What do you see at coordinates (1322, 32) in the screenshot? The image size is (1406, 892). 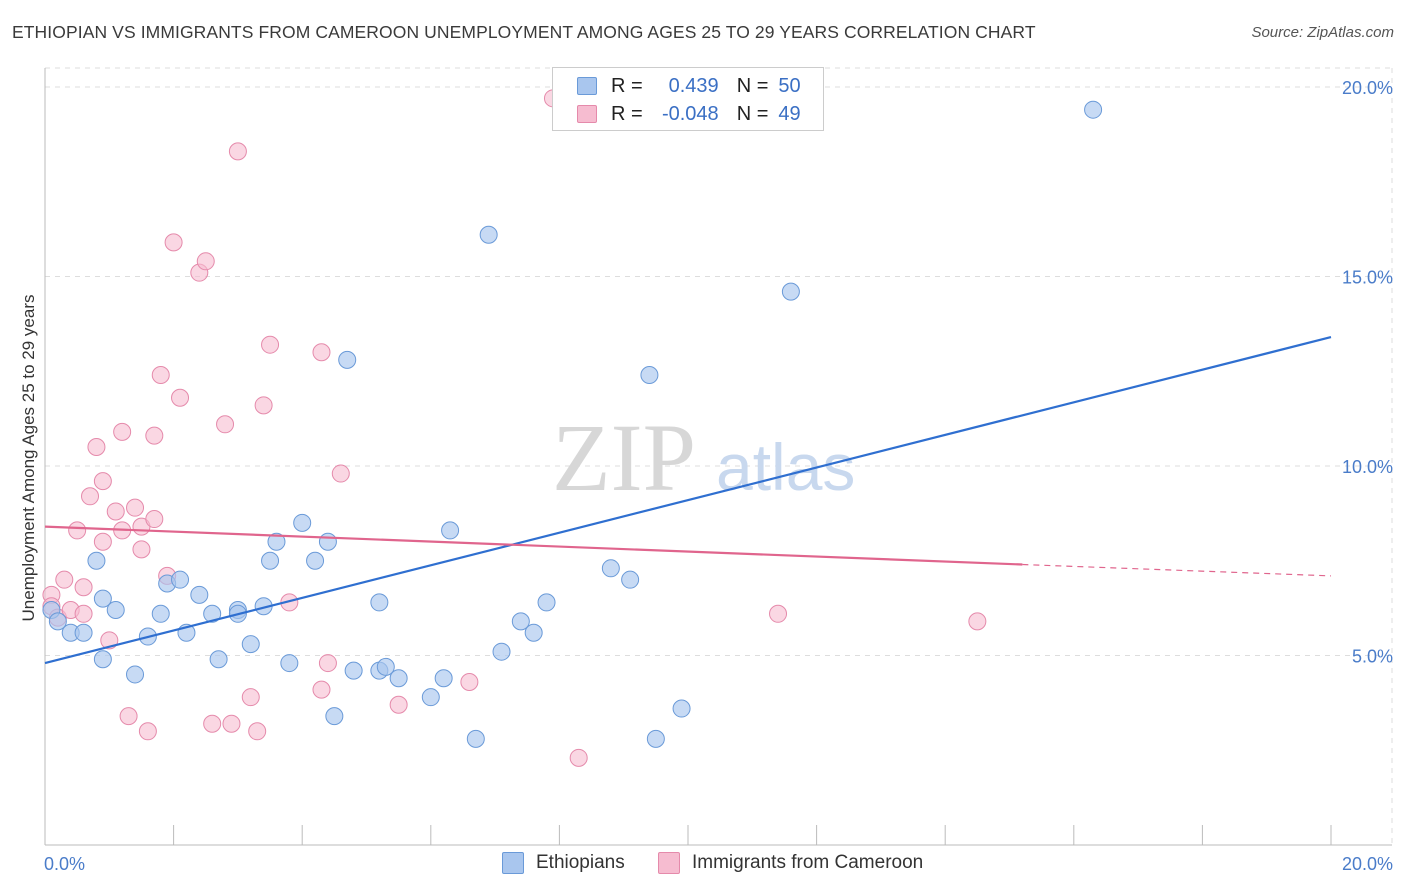 I see `source-note: Source: ZipAtlas.com` at bounding box center [1322, 32].